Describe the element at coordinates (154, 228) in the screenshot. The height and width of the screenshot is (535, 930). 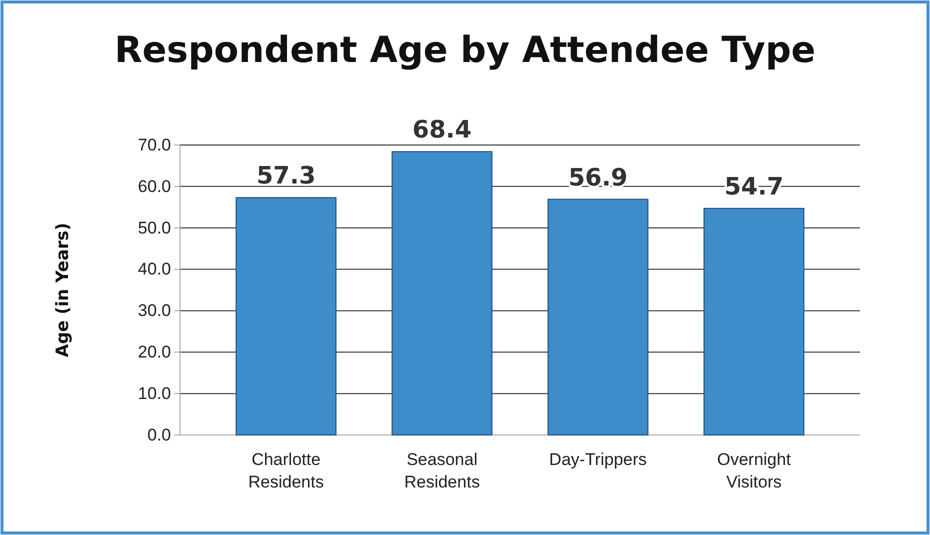
I see `y-tick-label: 50.0` at that location.